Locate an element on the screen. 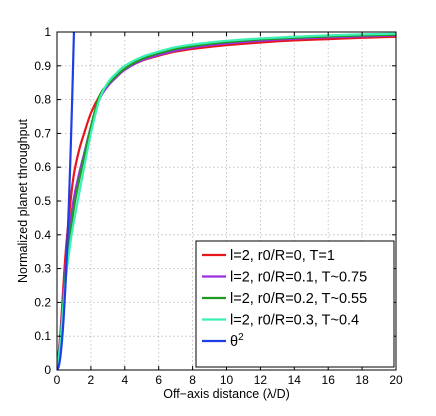 This screenshot has width=436, height=416. x-tick-label: 2 is located at coordinates (91, 380).